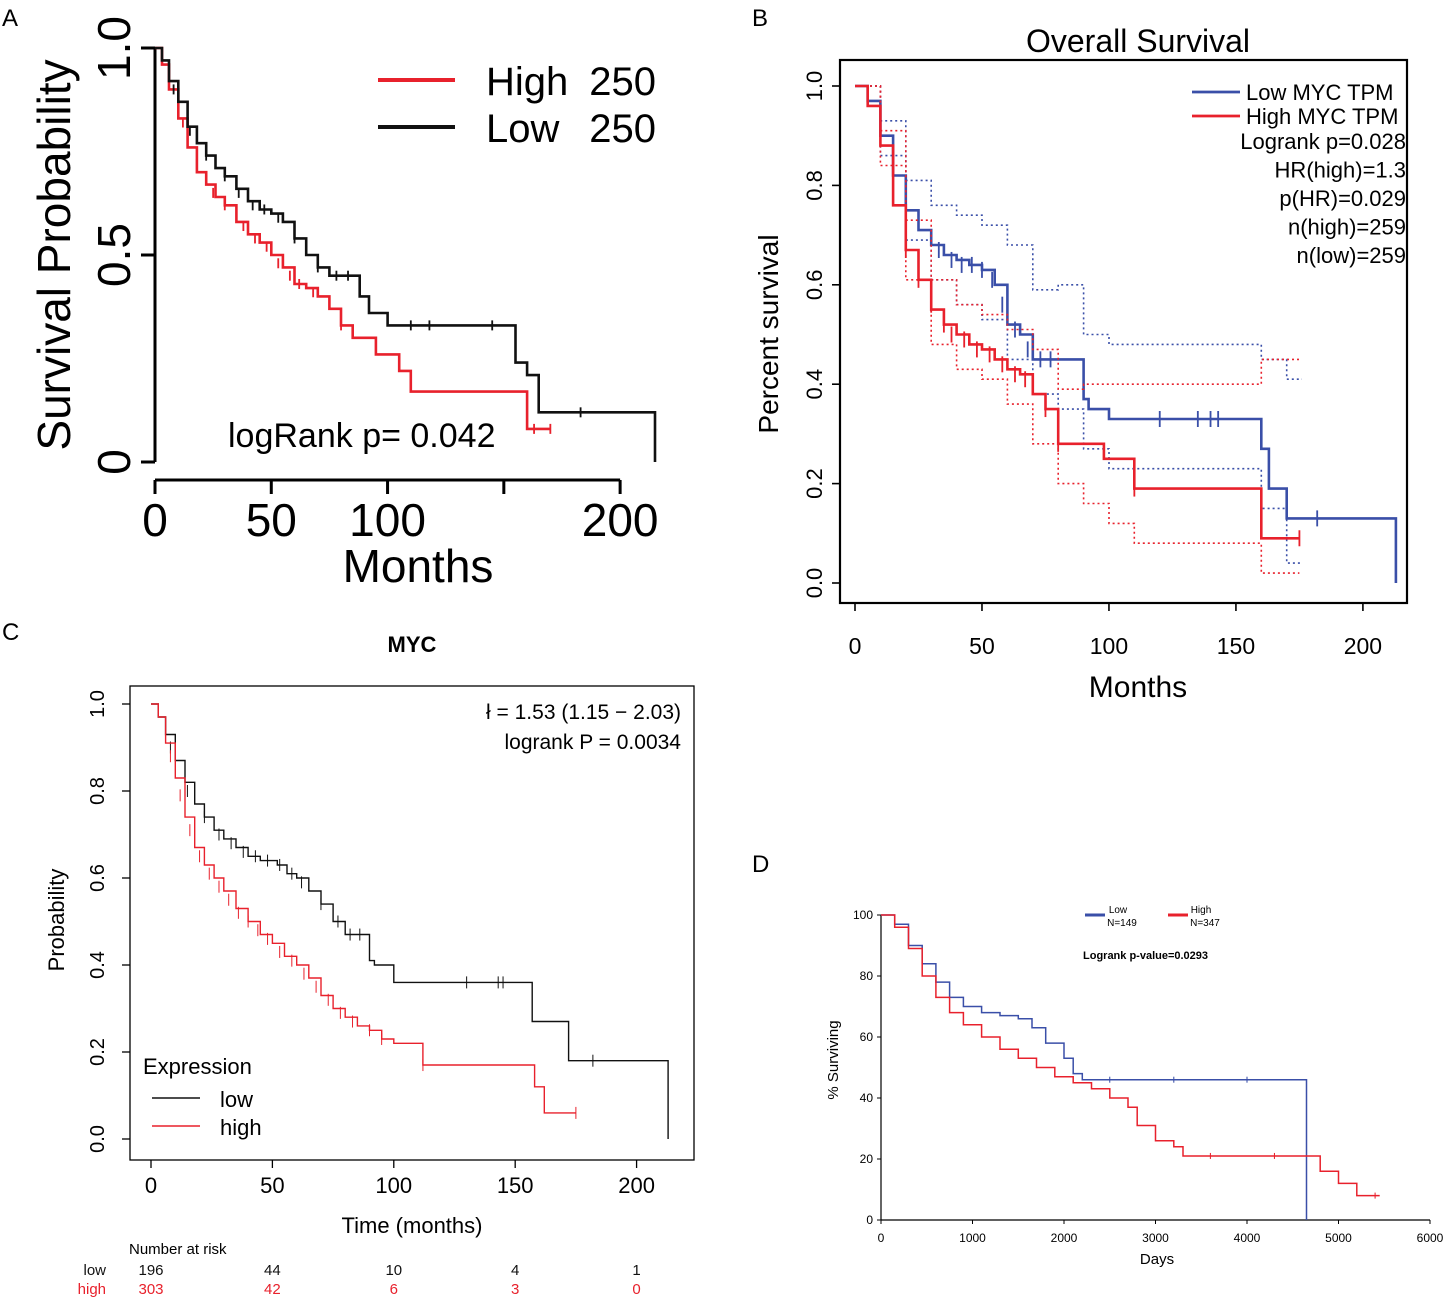  Describe the element at coordinates (412, 1225) in the screenshot. I see `x-axis-title: Time (months)` at that location.